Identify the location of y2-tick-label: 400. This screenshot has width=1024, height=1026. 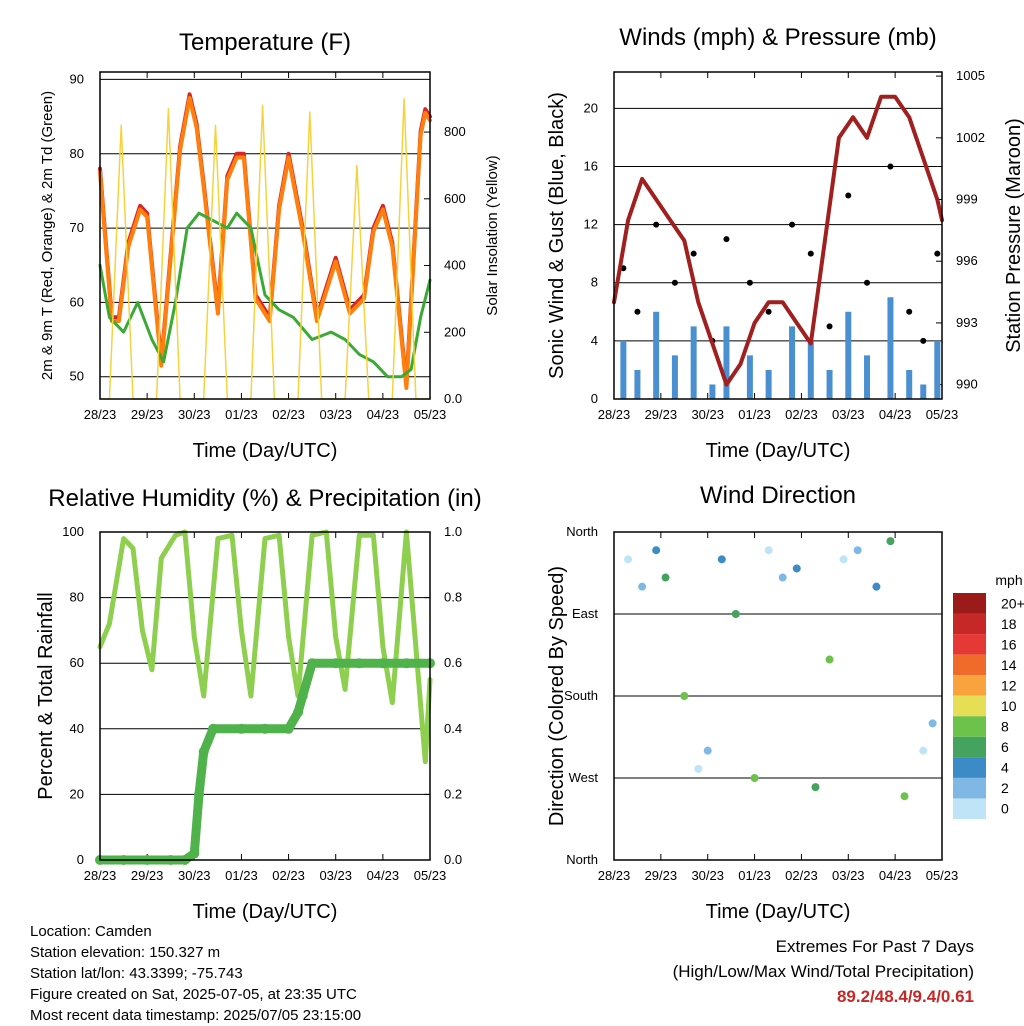
(455, 265).